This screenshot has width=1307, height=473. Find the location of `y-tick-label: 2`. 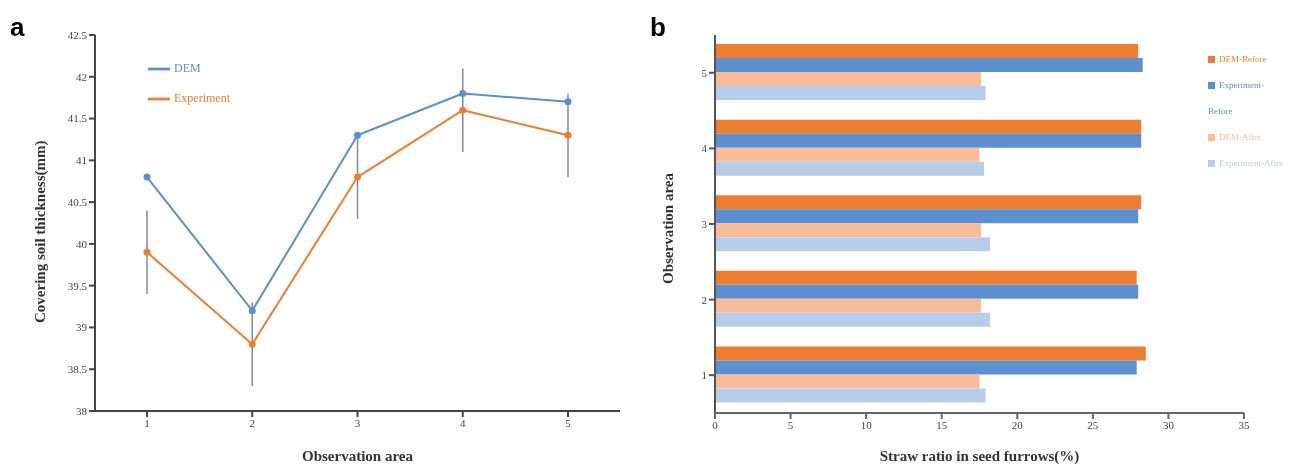

y-tick-label: 2 is located at coordinates (704, 299).